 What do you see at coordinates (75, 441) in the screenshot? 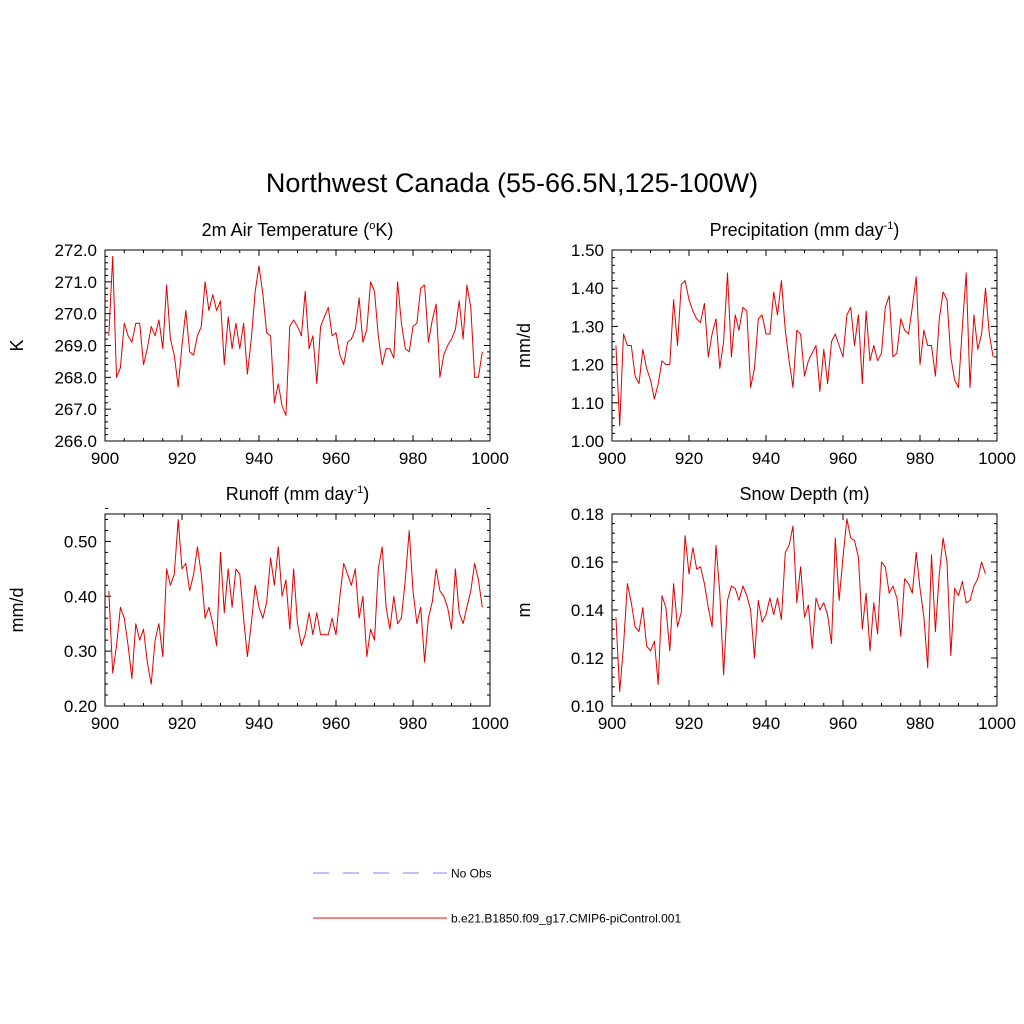
I see `y-tick-label: 266.0` at bounding box center [75, 441].